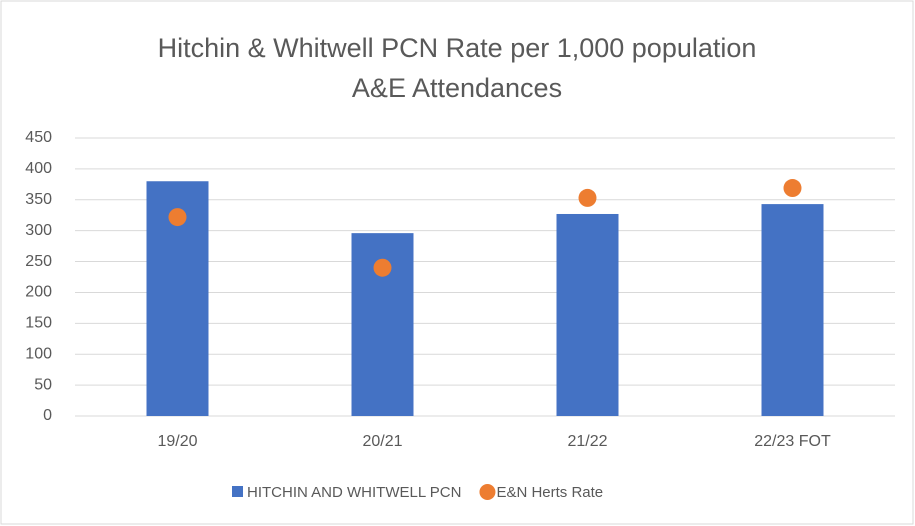 This screenshot has height=526, width=915. I want to click on y-tick-label: 450, so click(38, 137).